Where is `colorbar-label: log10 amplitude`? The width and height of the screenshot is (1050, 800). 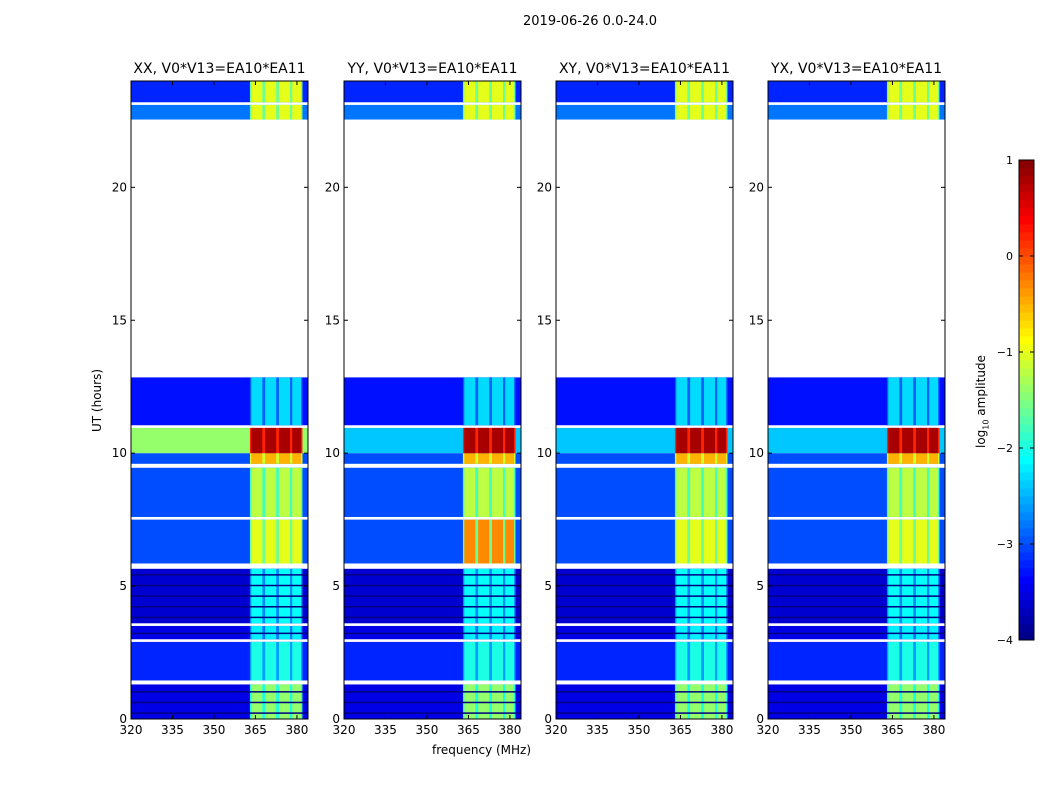 colorbar-label: log10 amplitude is located at coordinates (982, 401).